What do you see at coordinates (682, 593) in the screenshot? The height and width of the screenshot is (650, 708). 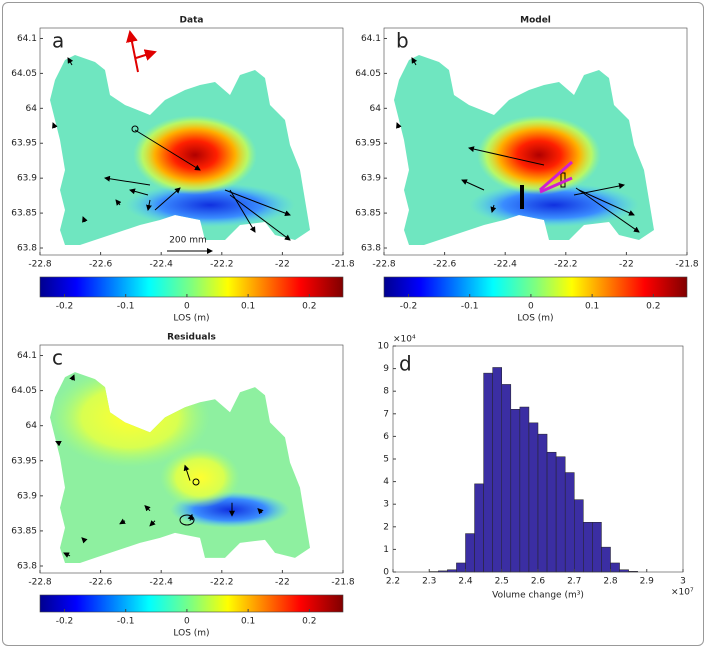 I see `x-exponent: ×10⁷` at bounding box center [682, 593].